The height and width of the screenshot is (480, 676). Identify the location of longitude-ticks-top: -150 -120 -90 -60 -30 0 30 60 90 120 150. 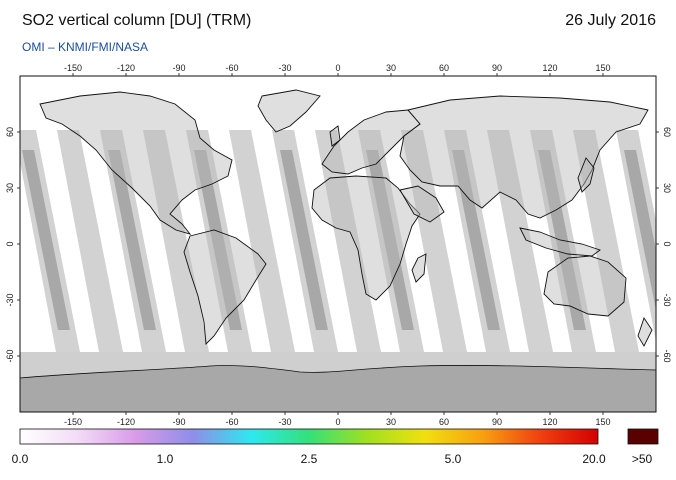
(337, 69).